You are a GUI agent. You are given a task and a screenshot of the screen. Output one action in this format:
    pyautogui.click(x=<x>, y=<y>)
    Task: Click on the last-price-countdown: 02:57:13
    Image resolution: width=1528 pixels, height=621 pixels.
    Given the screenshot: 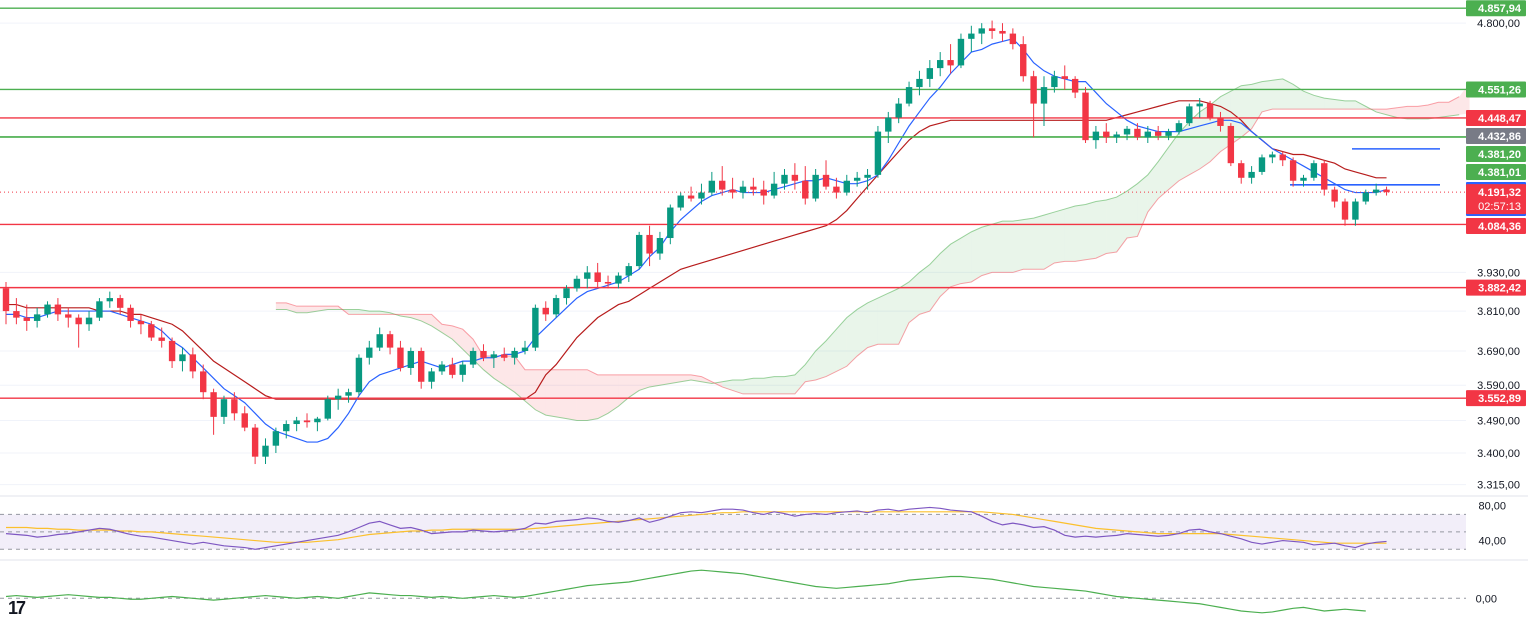 What is the action you would take?
    pyautogui.click(x=1499, y=207)
    